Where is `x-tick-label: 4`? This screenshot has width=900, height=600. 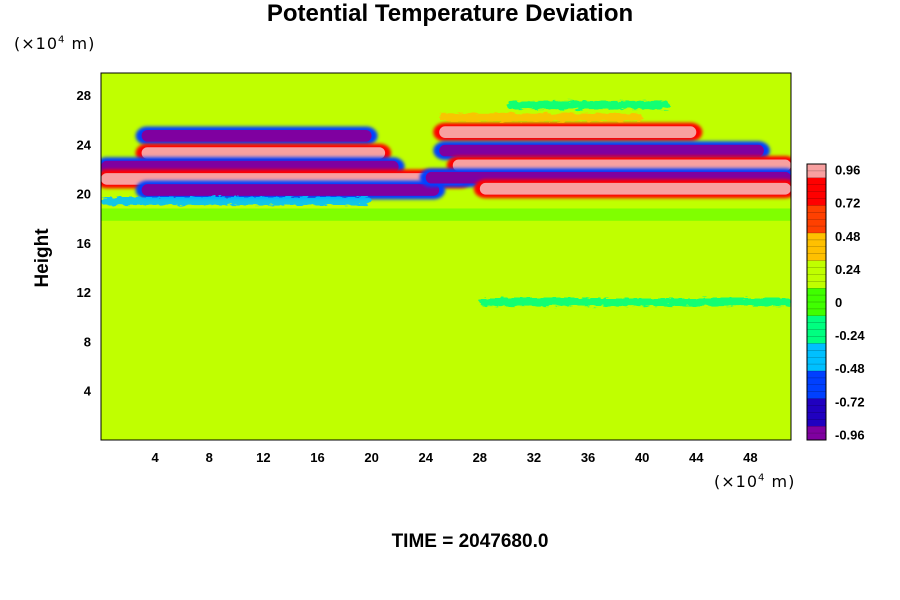
x-tick-label: 4 is located at coordinates (156, 457).